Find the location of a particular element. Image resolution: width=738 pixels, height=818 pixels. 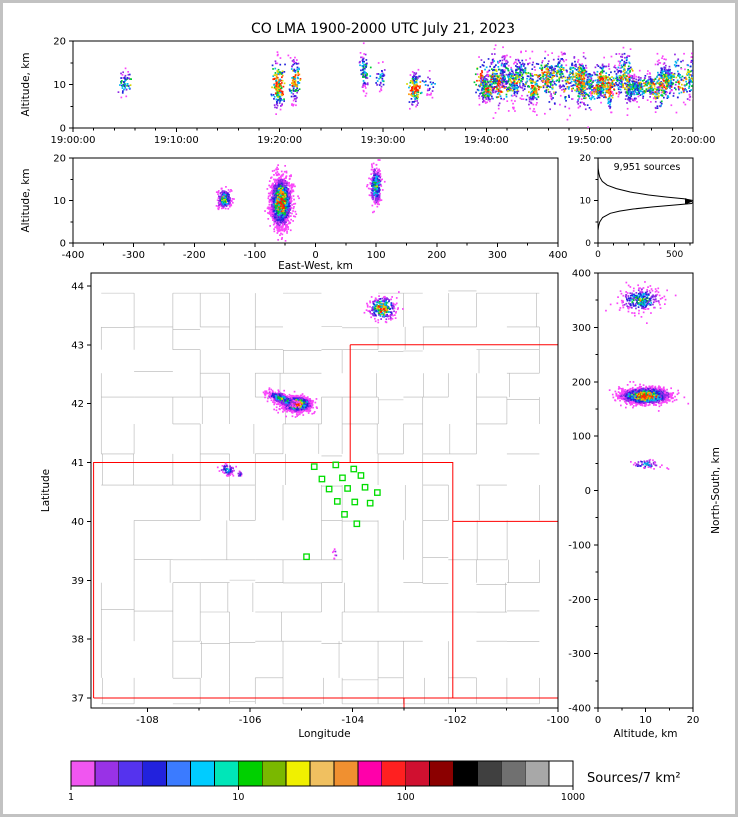

tick-label: 42 is located at coordinates (77, 404).